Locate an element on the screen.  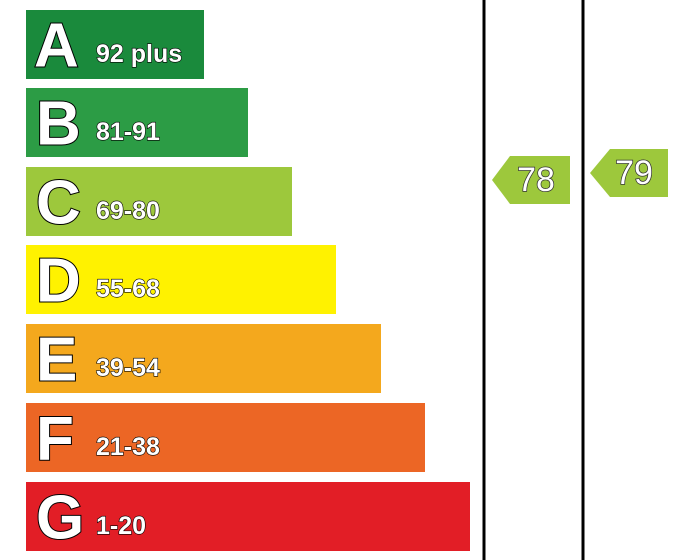
band-a: A 92 plus is located at coordinates (115, 46).